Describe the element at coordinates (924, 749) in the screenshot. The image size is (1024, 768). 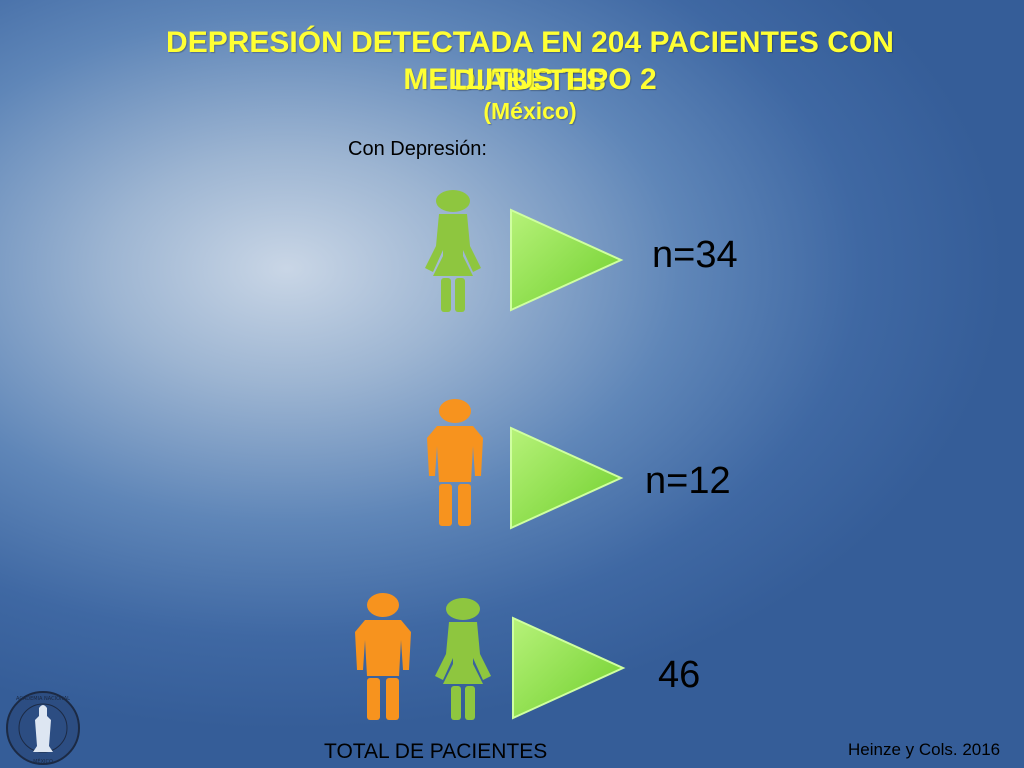
I see `citation: Heinze y Cols. 2016` at that location.